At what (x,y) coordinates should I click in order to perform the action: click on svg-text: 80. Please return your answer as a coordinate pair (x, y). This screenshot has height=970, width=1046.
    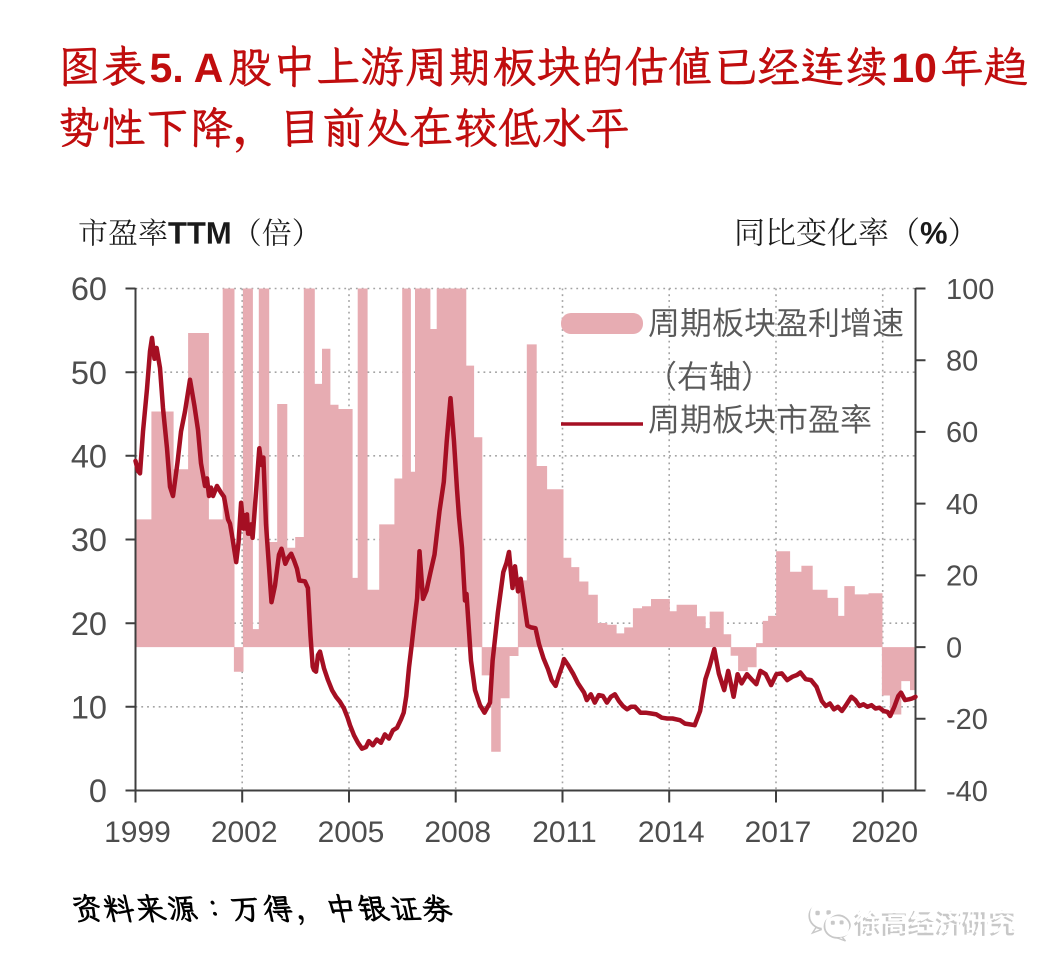
    Looking at the image, I should click on (962, 362).